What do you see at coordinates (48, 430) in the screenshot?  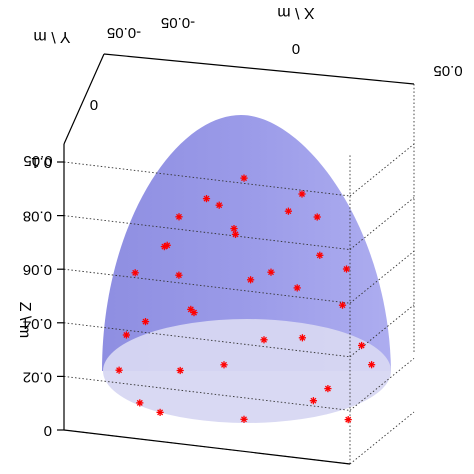 I see `z-tick-label: 0` at bounding box center [48, 430].